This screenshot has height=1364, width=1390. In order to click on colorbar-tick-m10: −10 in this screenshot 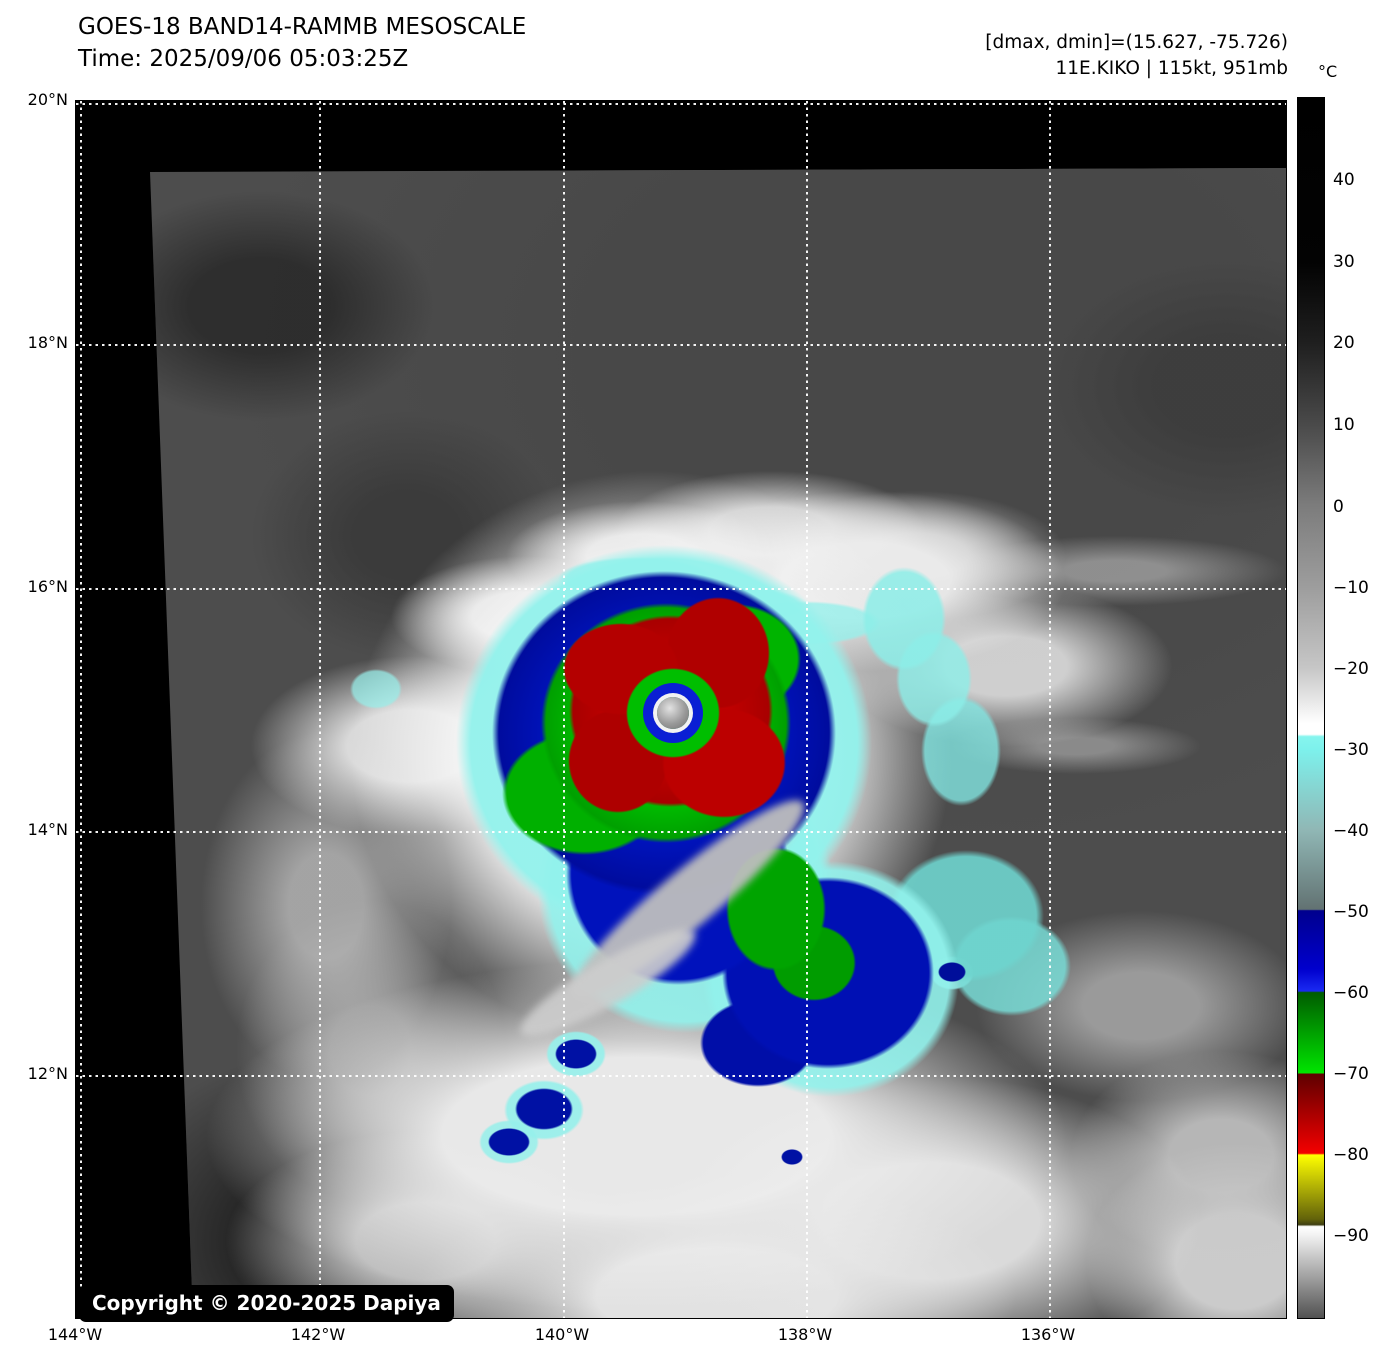, I will do `click(1351, 588)`.